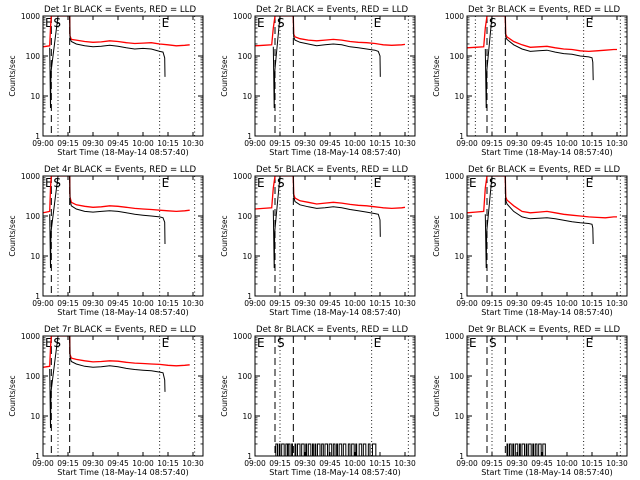  Describe the element at coordinates (120, 170) in the screenshot. I see `panel-title: Det 4r BLACK = Events, RED = LLD` at that location.